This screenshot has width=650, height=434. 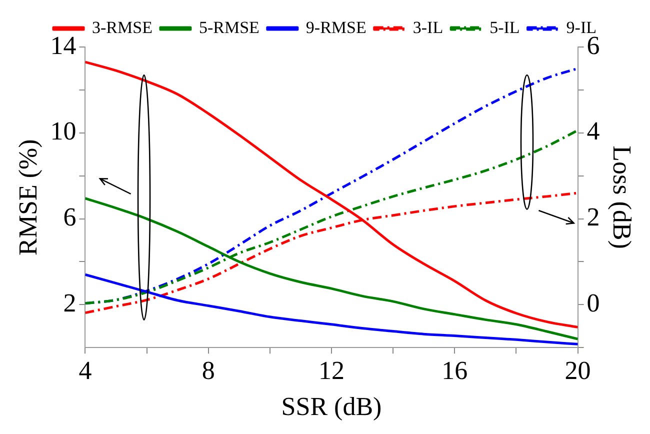 I want to click on x-tick-label: 8, so click(x=208, y=371).